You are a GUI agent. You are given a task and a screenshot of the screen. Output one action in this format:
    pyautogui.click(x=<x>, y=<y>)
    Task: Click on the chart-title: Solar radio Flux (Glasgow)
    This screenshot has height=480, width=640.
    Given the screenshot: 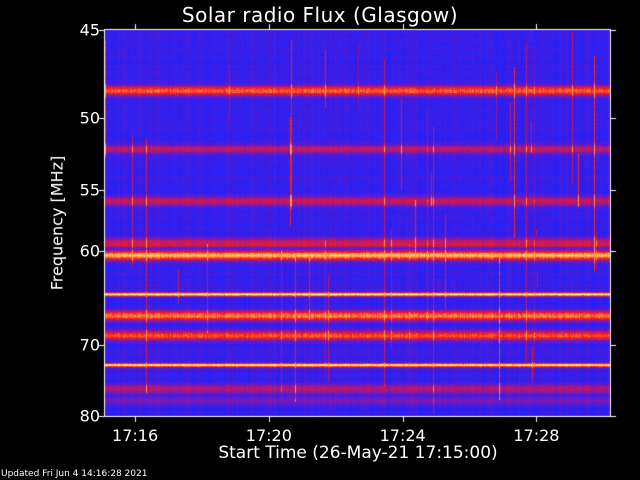 What is the action you would take?
    pyautogui.click(x=320, y=15)
    